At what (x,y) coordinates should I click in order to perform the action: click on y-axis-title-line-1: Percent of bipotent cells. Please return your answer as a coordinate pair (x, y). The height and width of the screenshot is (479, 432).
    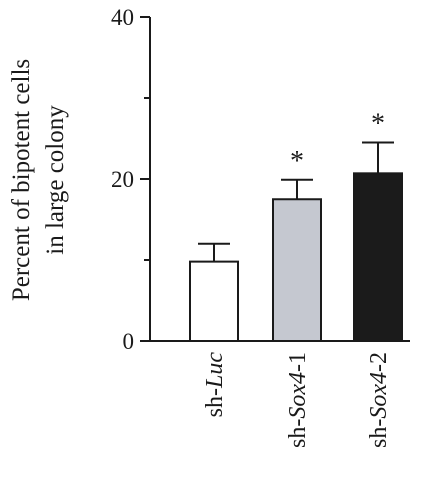
    Looking at the image, I should click on (21, 180).